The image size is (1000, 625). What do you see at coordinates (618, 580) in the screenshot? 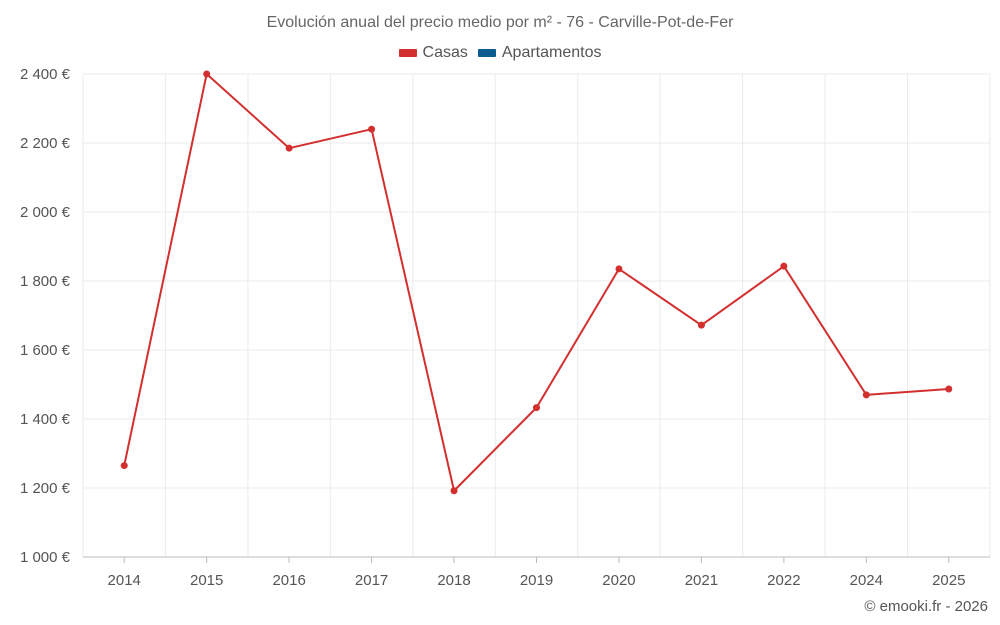
I see `x-tick-label: 2020` at bounding box center [618, 580].